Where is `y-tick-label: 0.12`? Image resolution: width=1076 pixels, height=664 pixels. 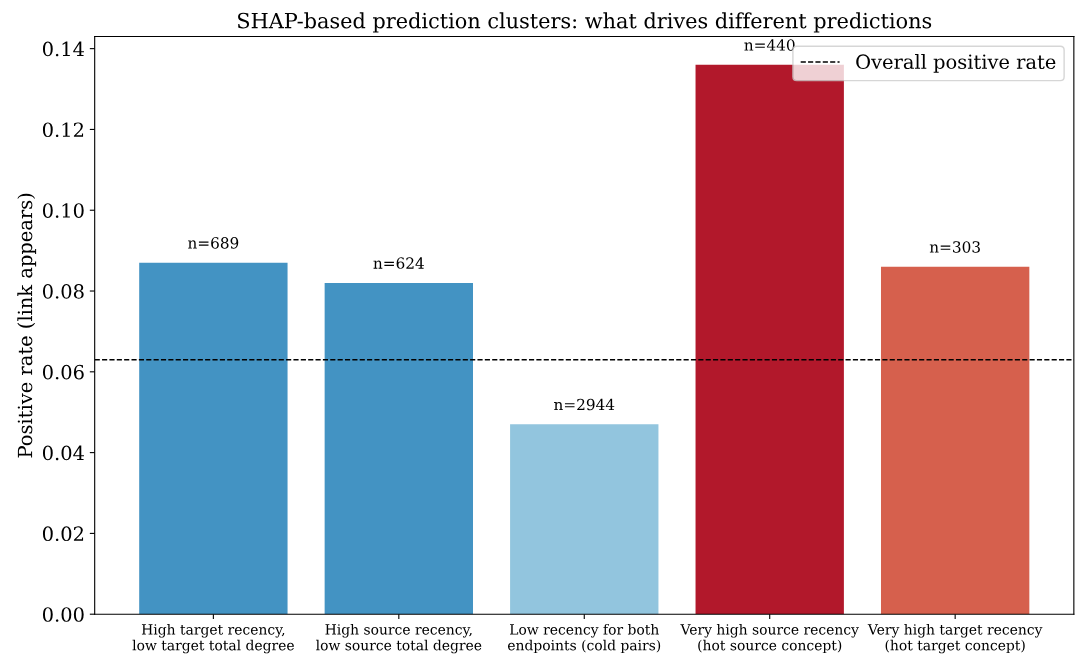
y-tick-label: 0.12 is located at coordinates (63, 130).